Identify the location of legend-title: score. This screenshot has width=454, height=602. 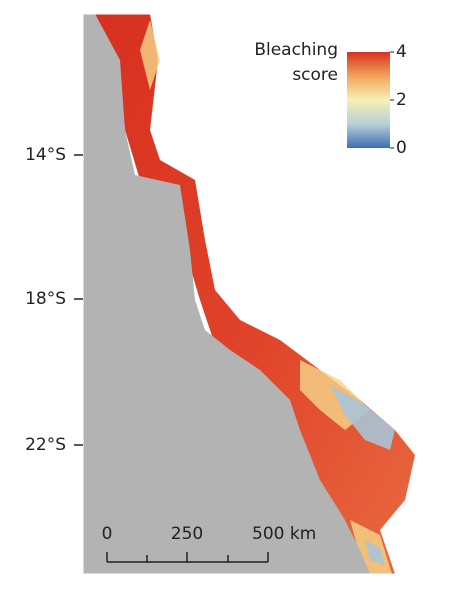
(315, 75).